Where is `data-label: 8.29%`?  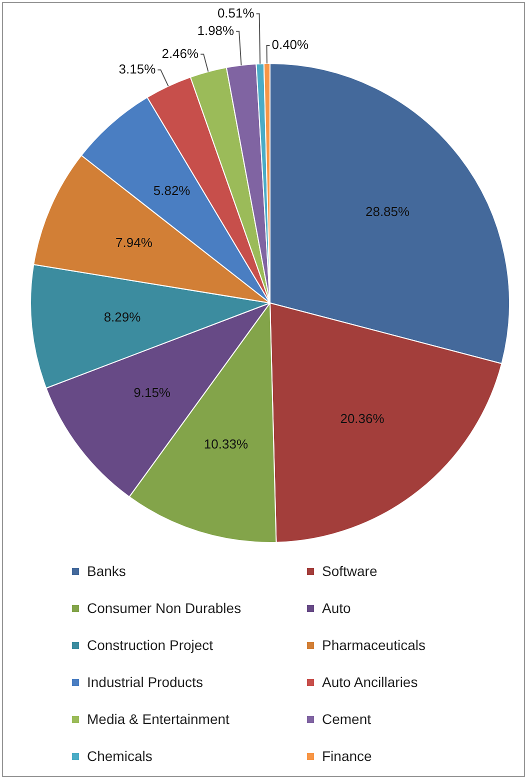
data-label: 8.29% is located at coordinates (123, 317).